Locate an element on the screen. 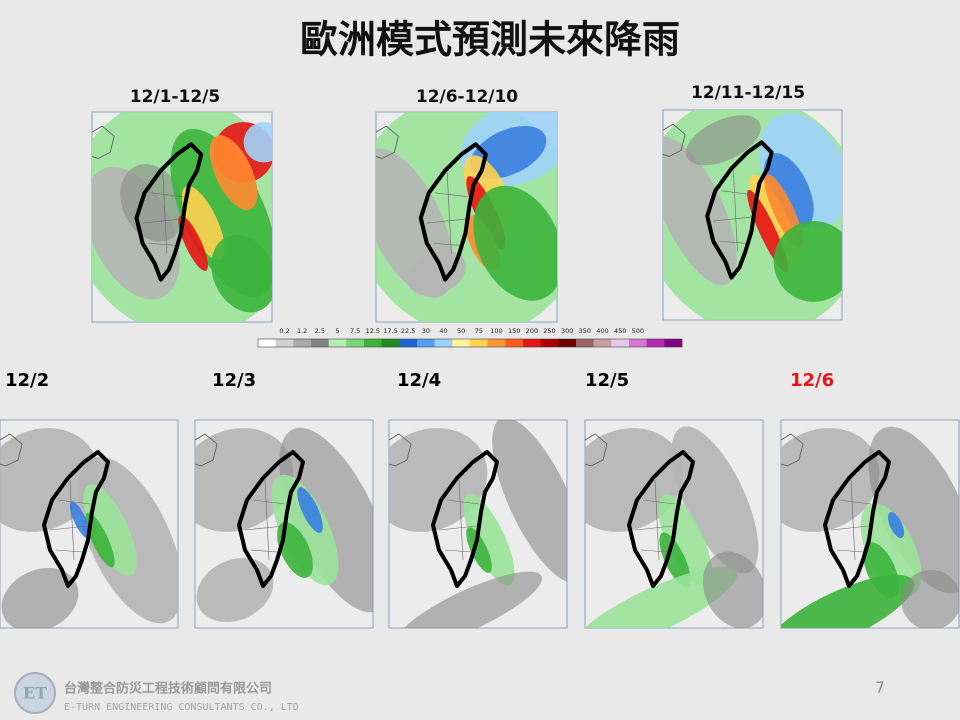 Image resolution: width=960 pixels, height=720 pixels. colorbar-label: 350 is located at coordinates (585, 331).